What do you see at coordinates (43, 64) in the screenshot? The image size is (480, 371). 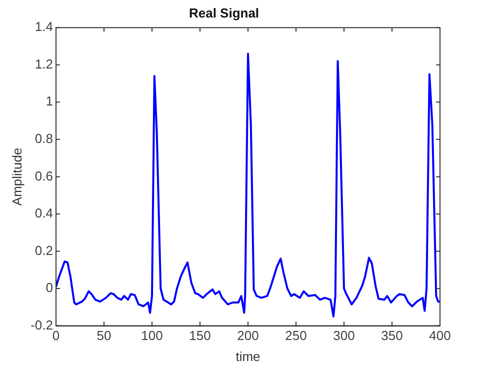 I see `y-tick-label: 1.2` at bounding box center [43, 64].